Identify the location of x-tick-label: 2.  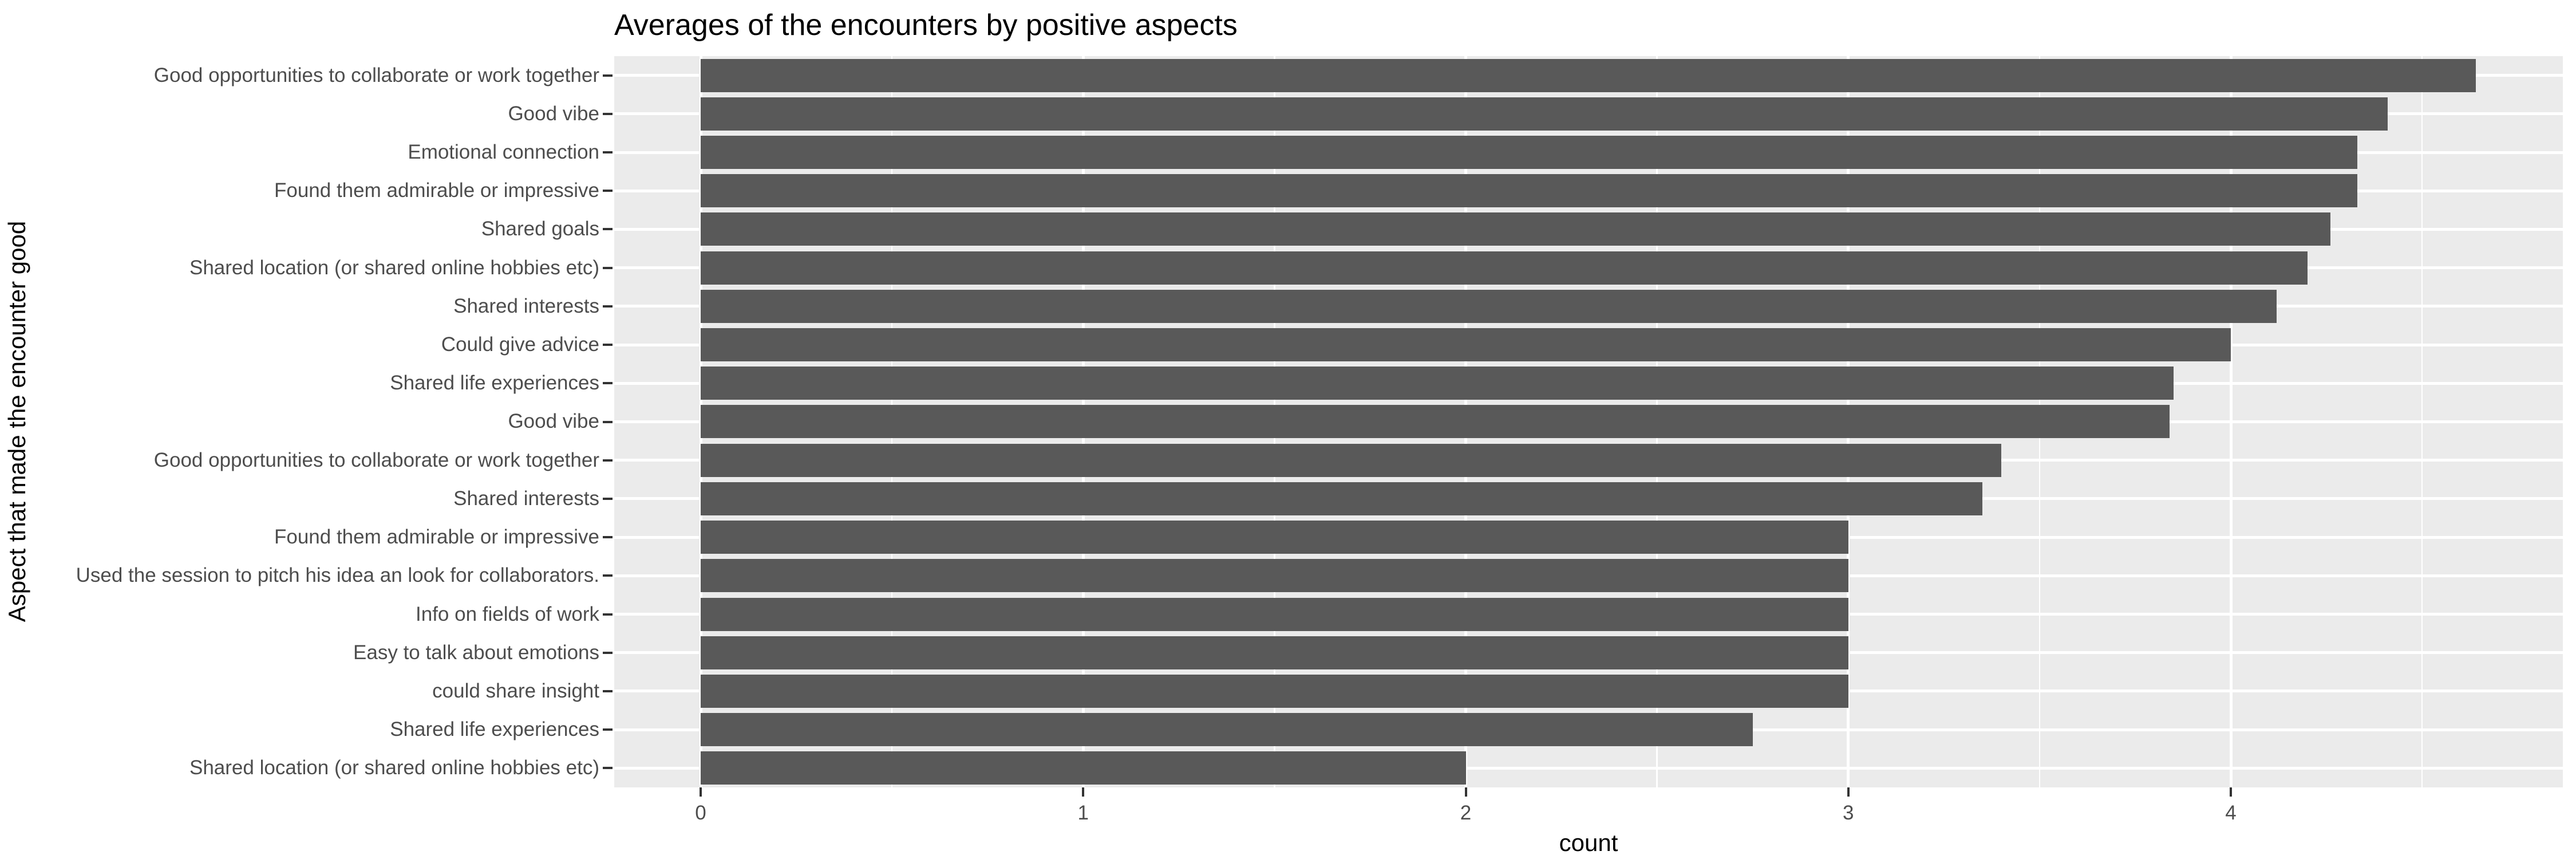
(1466, 813).